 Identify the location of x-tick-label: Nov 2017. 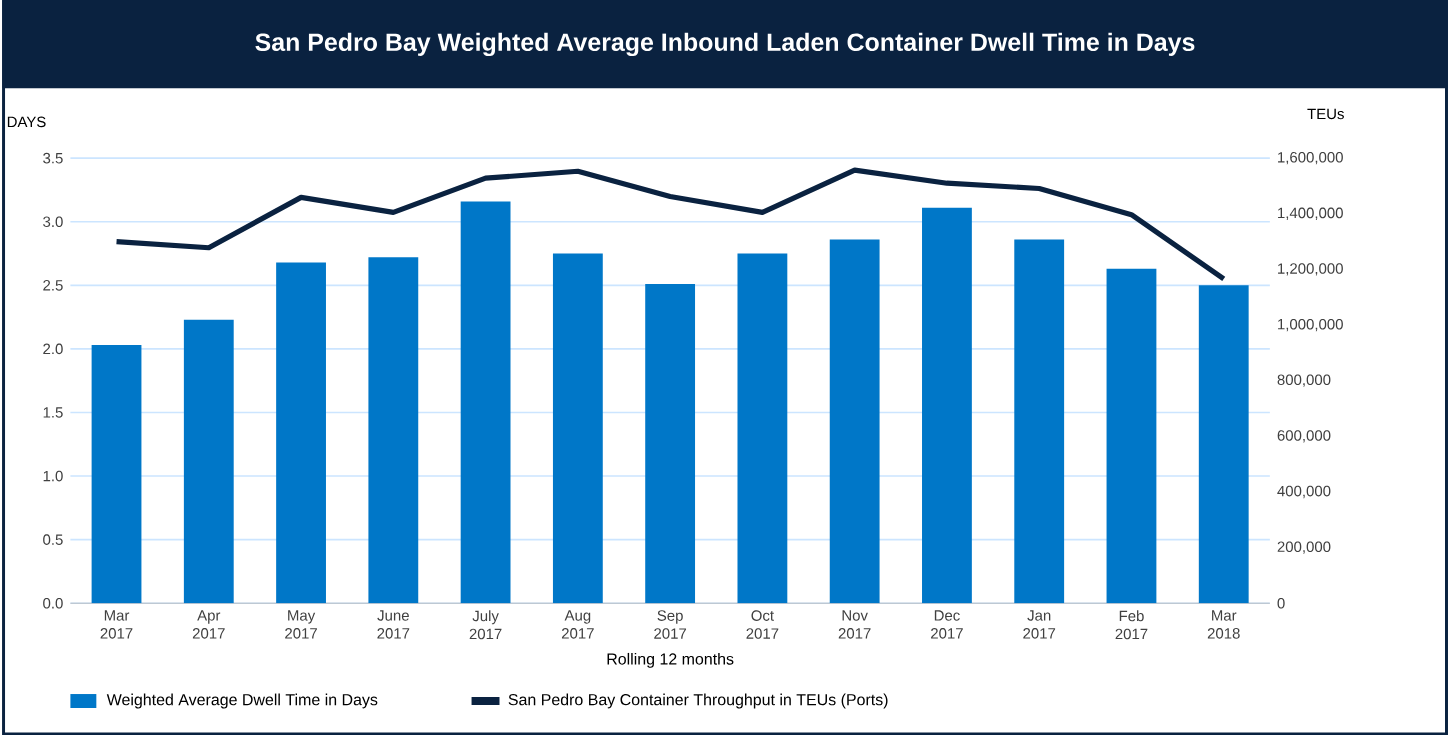
(854, 624).